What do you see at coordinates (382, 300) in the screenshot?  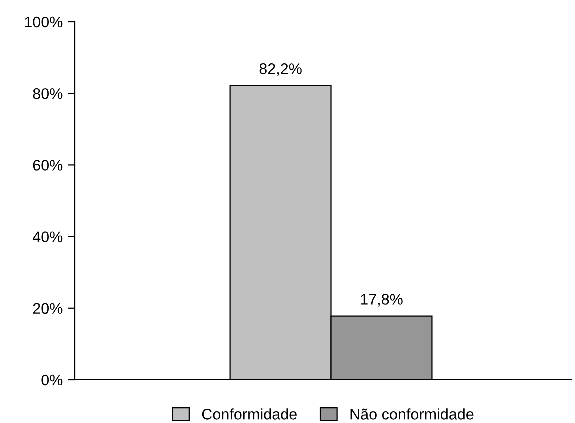 I see `data-label: 17,8%` at bounding box center [382, 300].